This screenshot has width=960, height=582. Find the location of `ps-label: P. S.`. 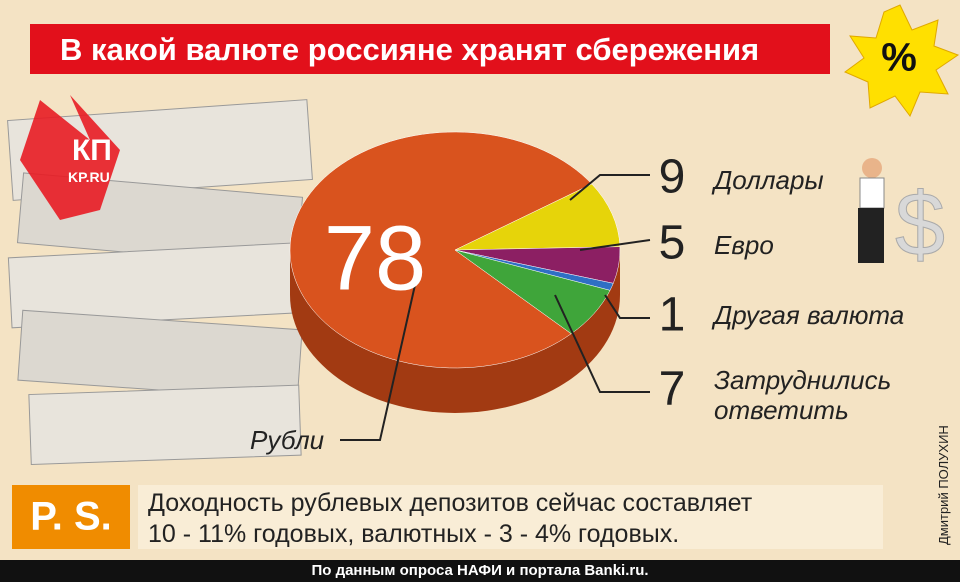

ps-label: P. S. is located at coordinates (71, 517).